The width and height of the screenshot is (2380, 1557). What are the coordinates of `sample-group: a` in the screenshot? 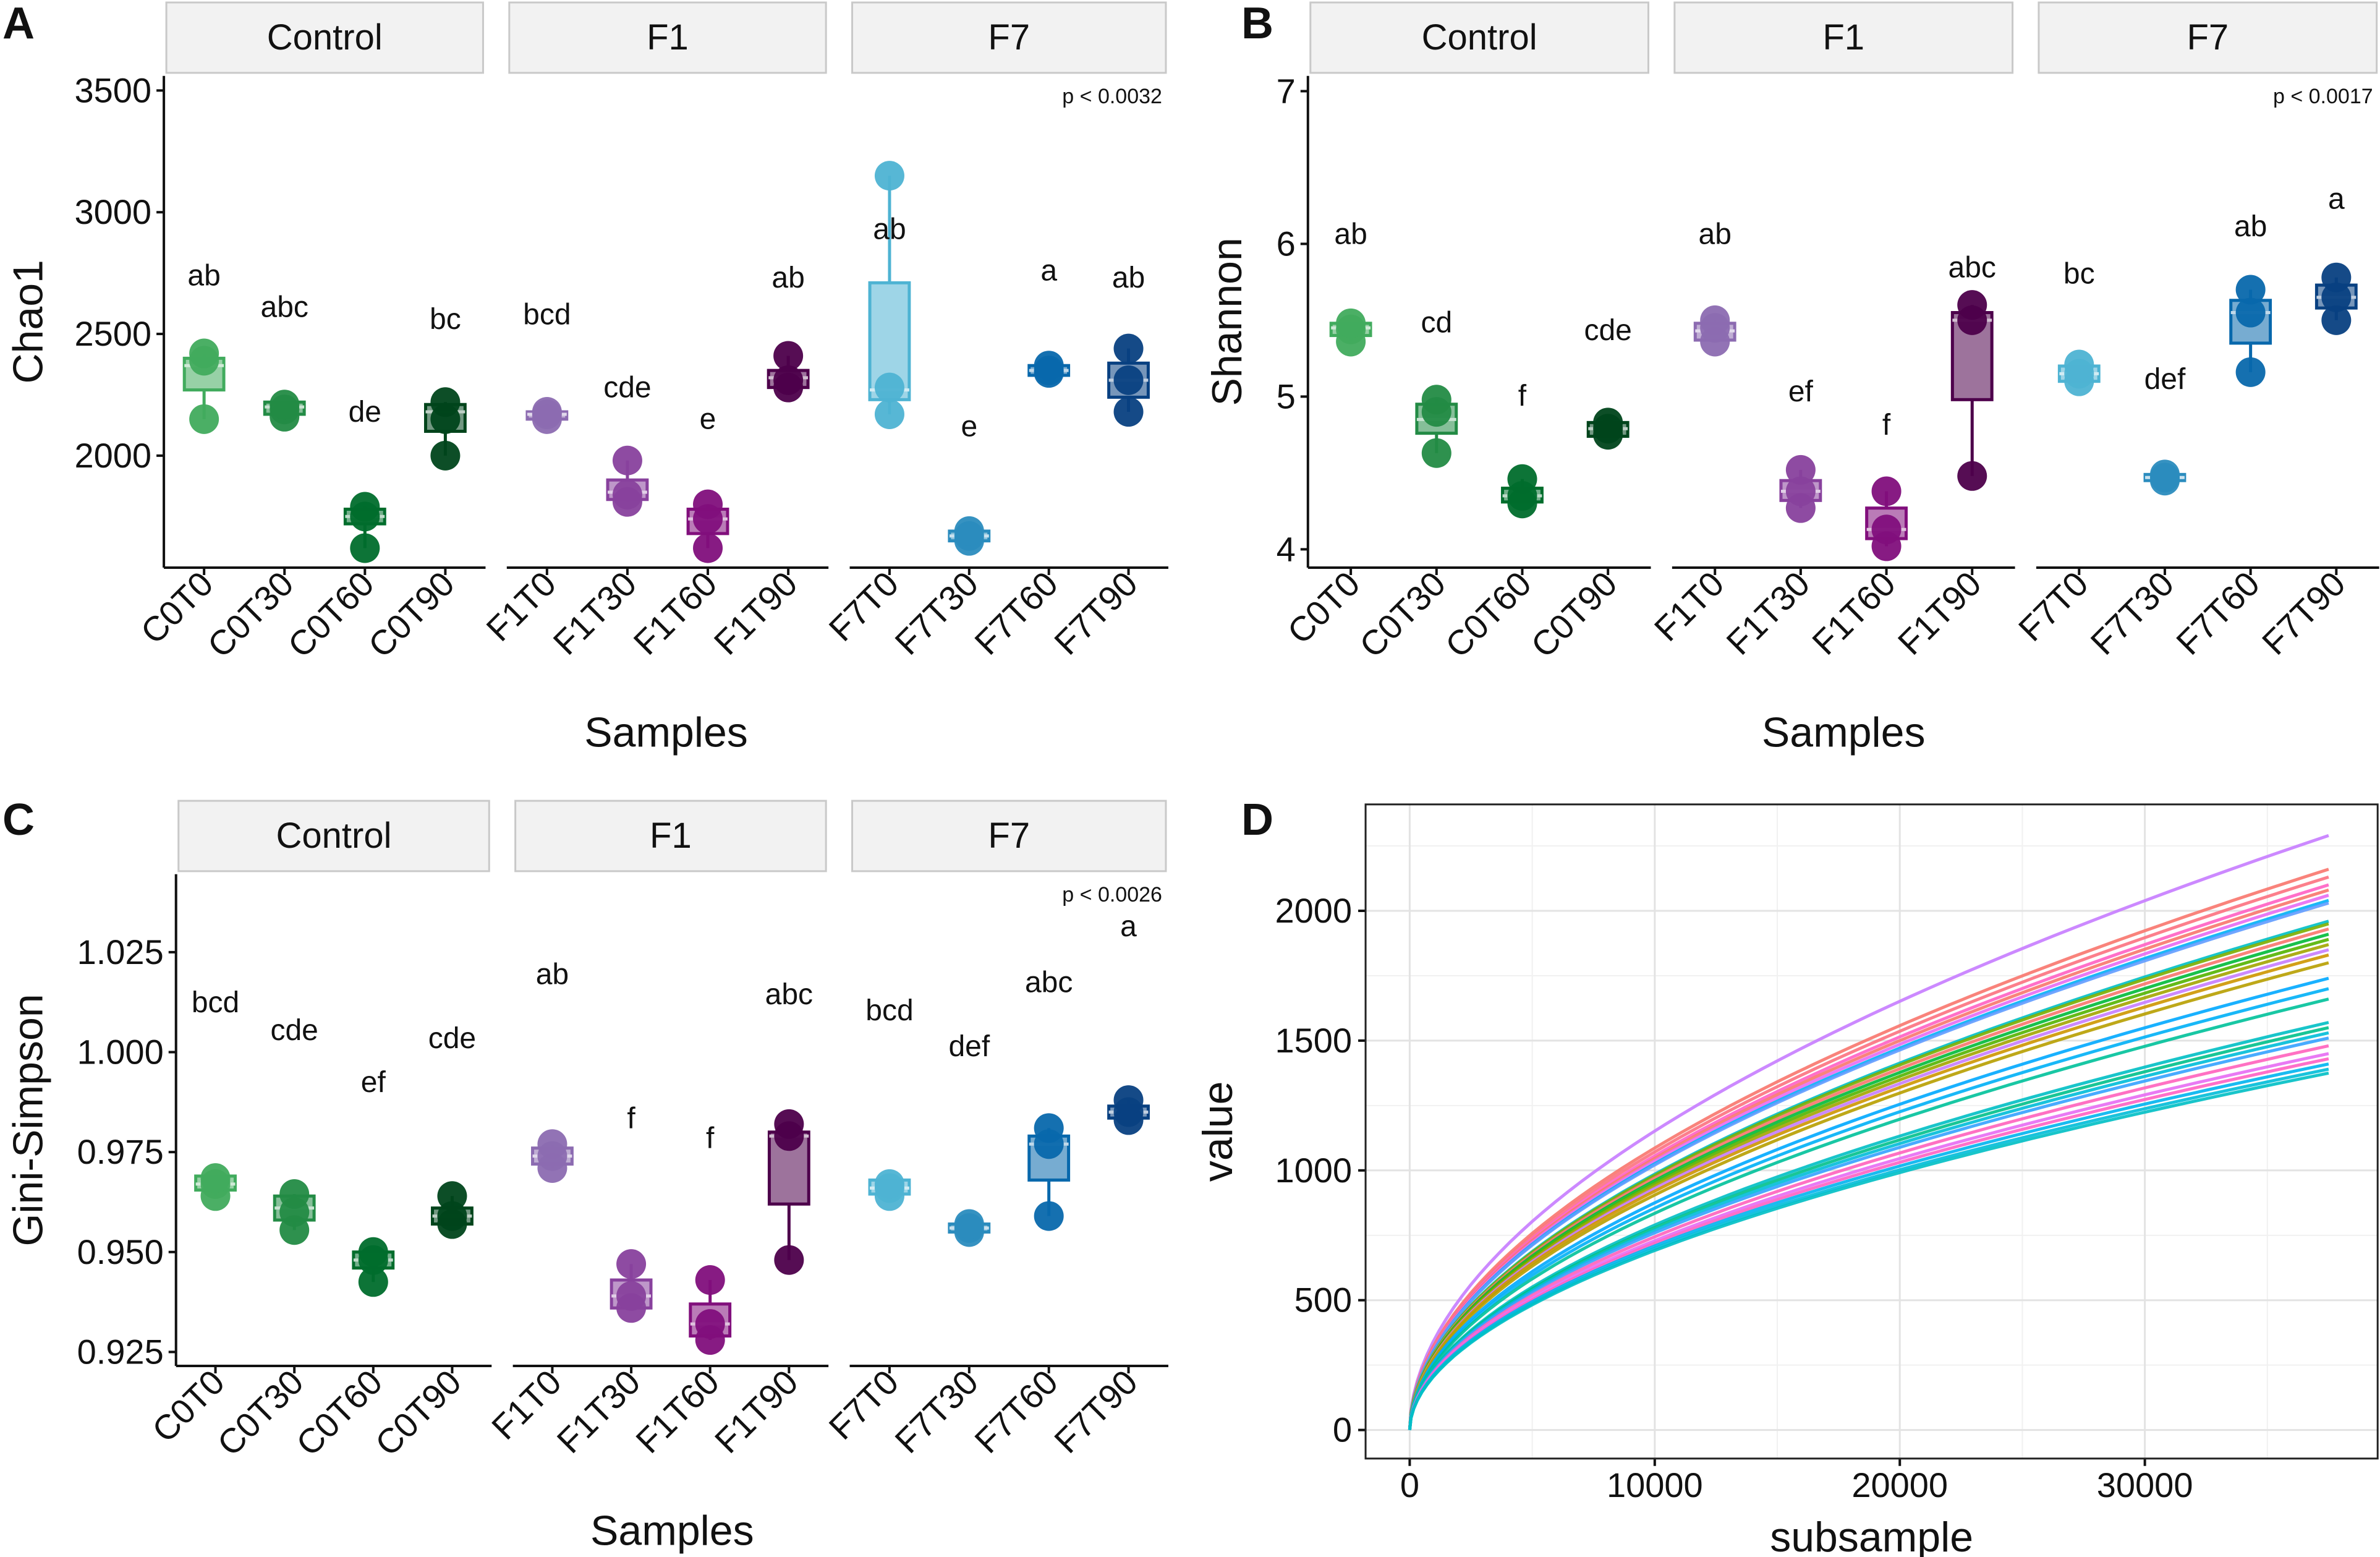 It's located at (2336, 259).